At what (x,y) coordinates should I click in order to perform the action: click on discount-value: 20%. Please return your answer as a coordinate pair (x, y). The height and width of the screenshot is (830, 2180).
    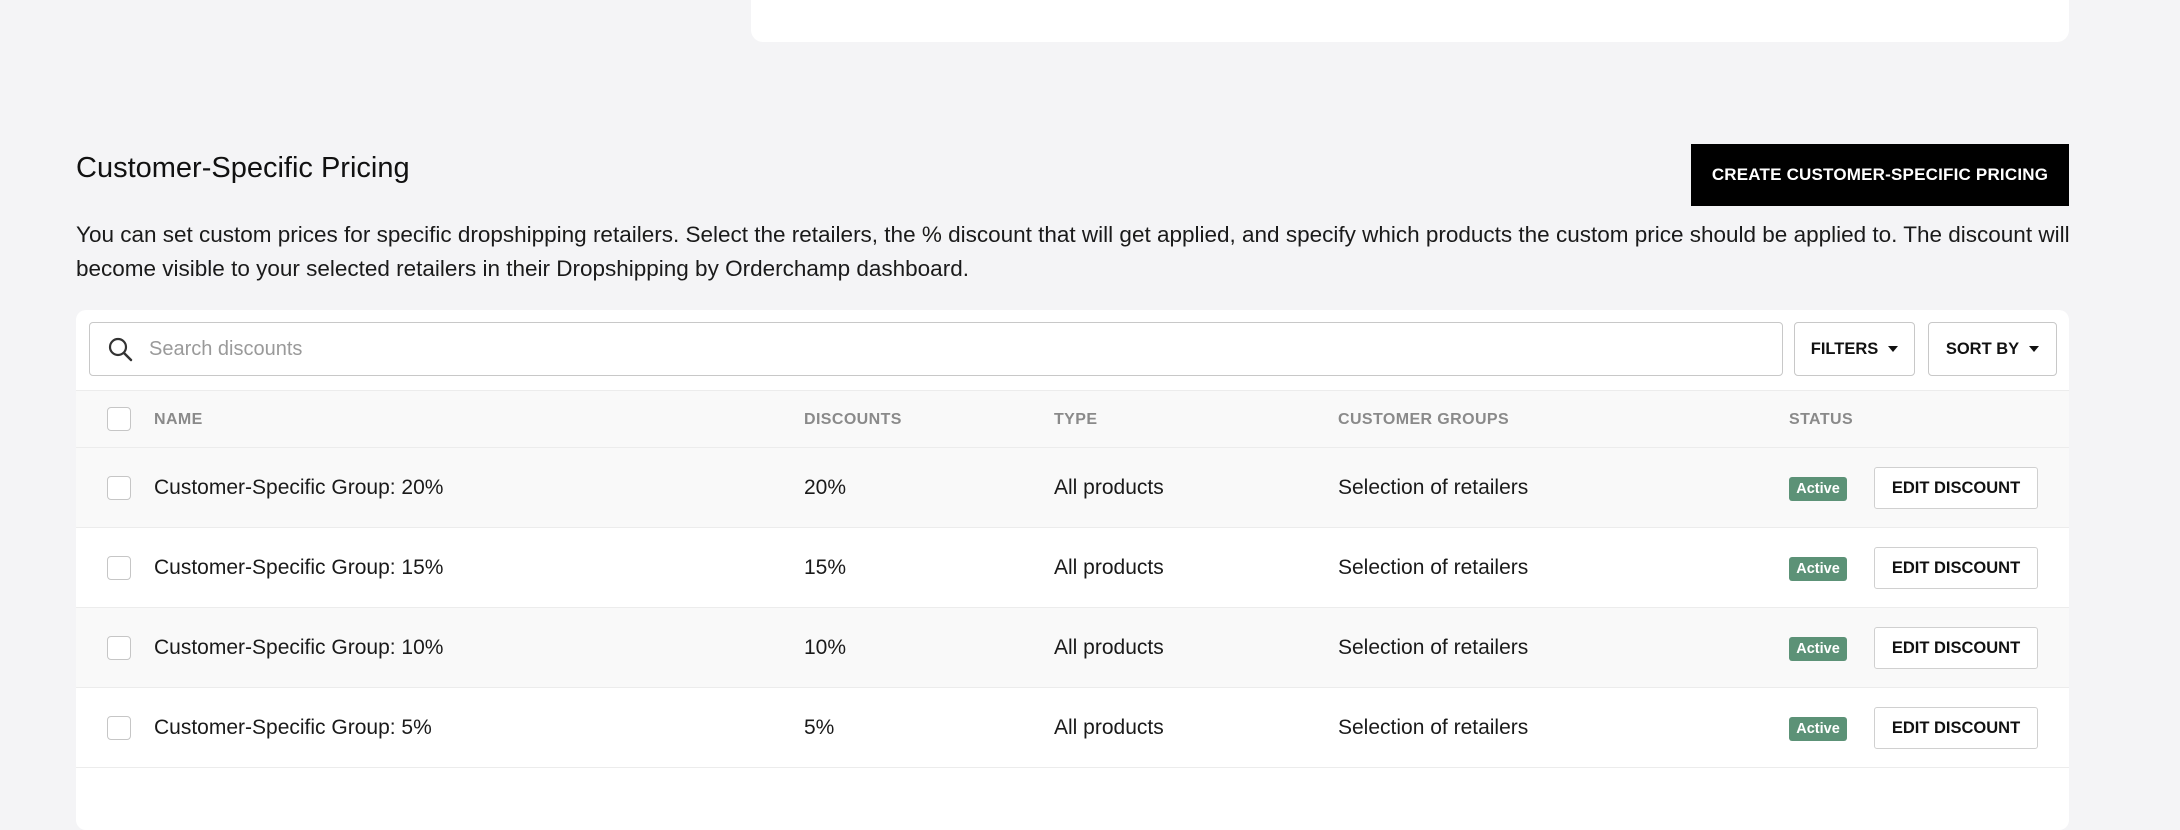
    Looking at the image, I should click on (825, 487).